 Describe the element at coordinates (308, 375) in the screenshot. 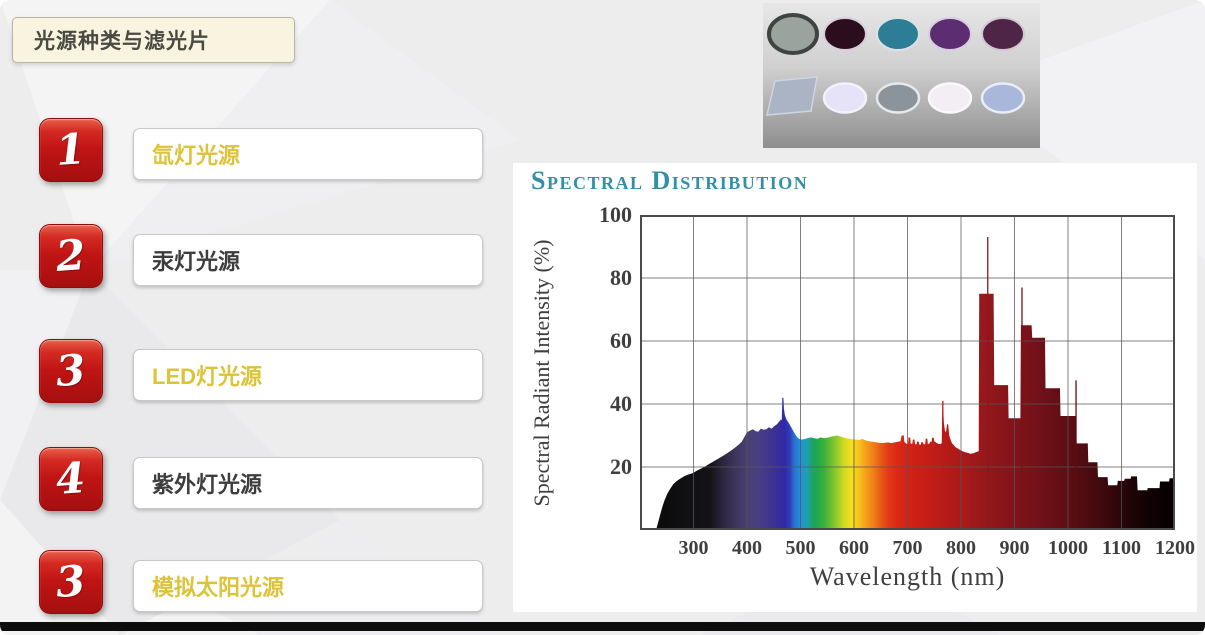

I see `item-3-label-box: LED灯光源` at that location.